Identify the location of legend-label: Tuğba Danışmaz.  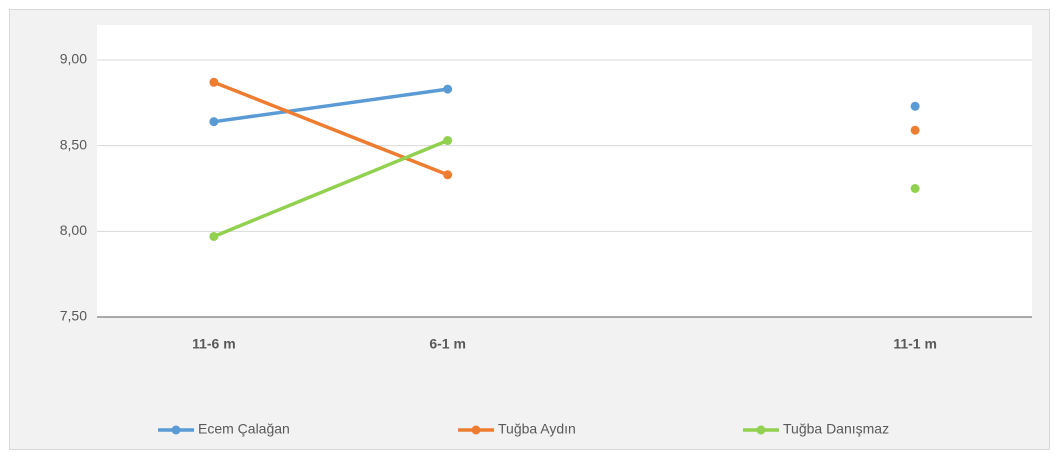
(836, 429).